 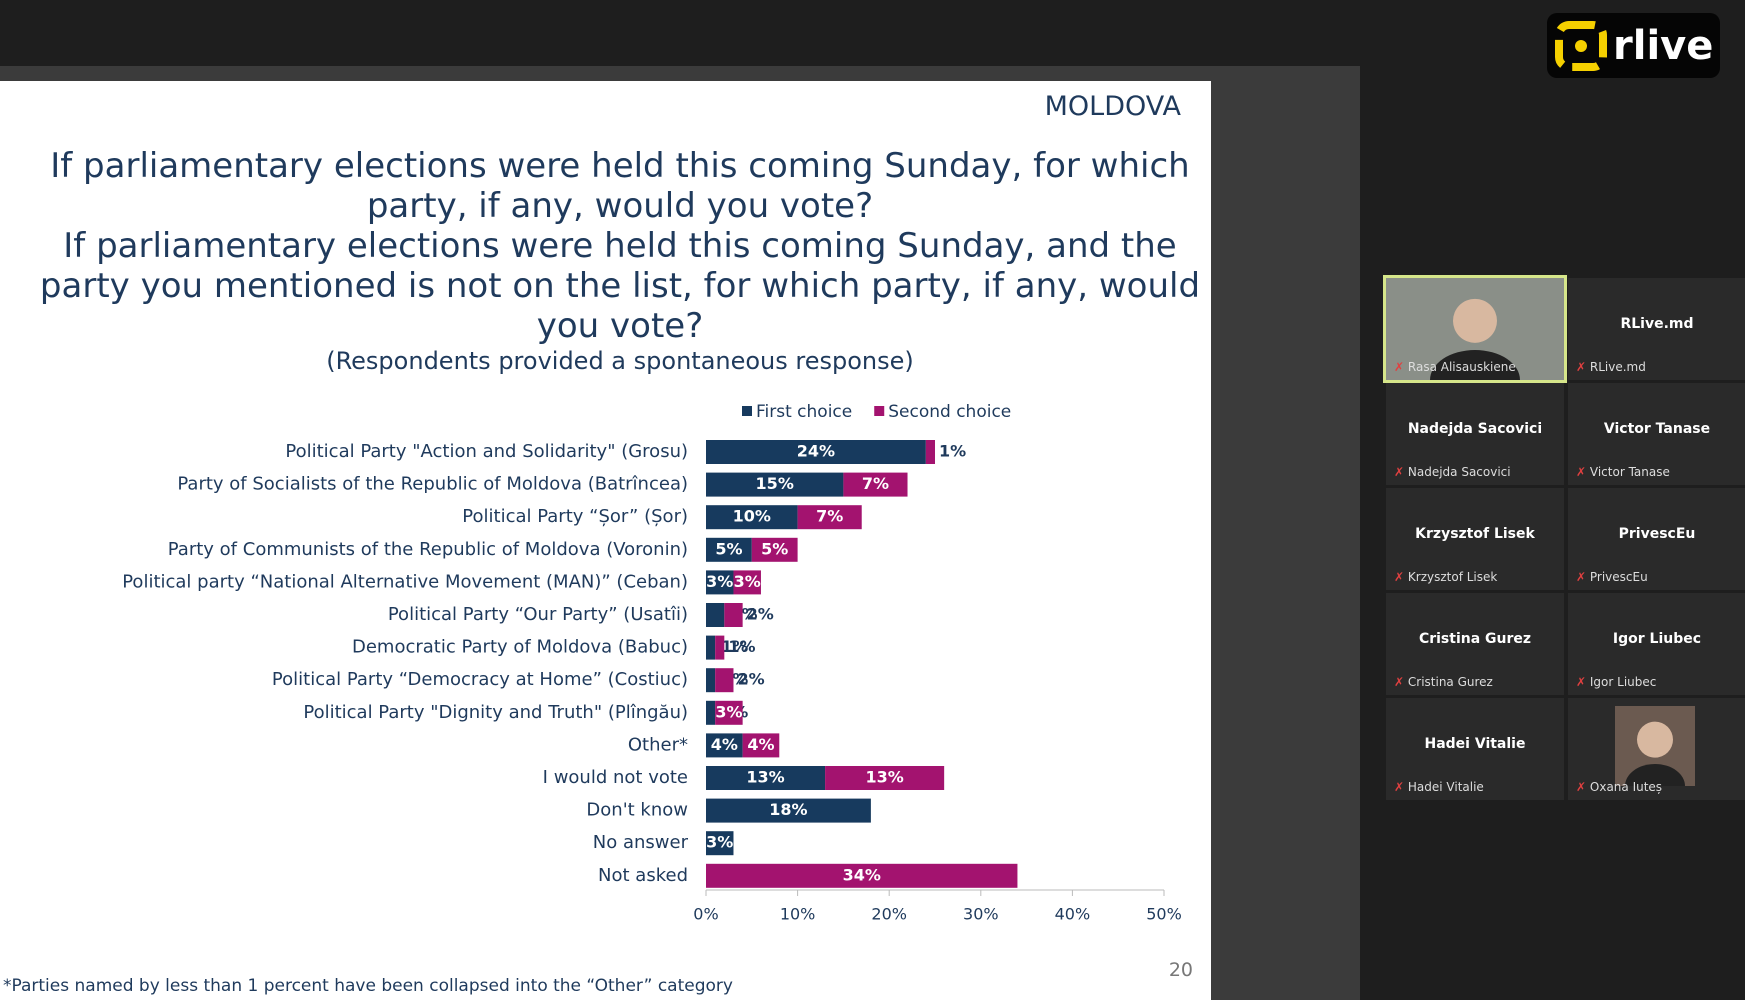 I want to click on participant-name: RLive.md, so click(x=1657, y=324).